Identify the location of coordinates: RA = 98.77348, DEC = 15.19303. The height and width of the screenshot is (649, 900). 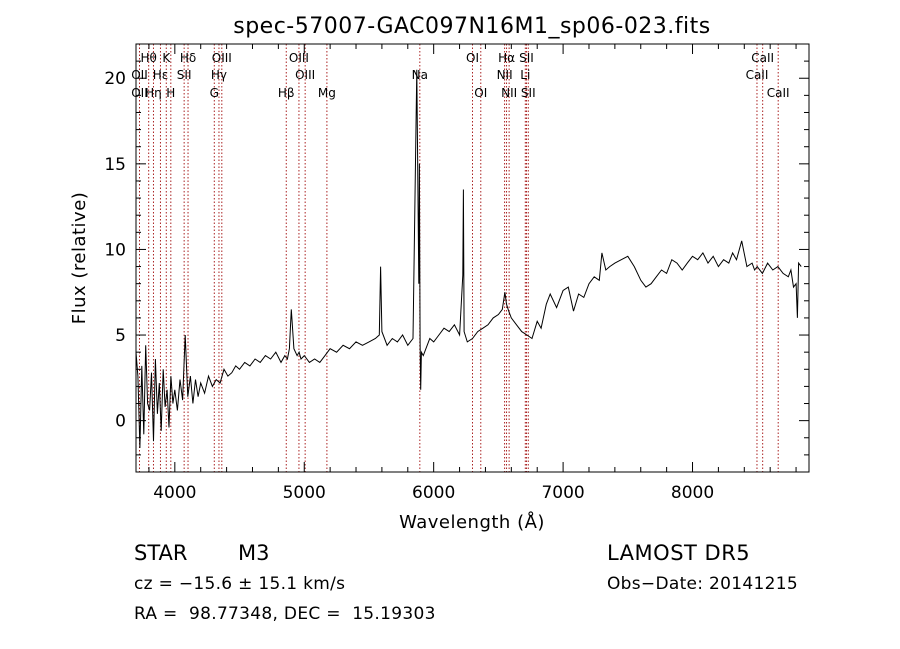
(285, 614).